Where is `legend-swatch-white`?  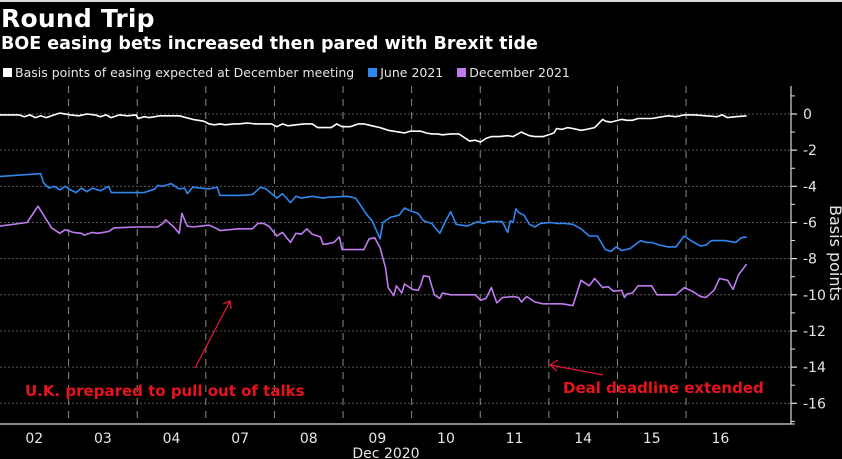 legend-swatch-white is located at coordinates (7, 72).